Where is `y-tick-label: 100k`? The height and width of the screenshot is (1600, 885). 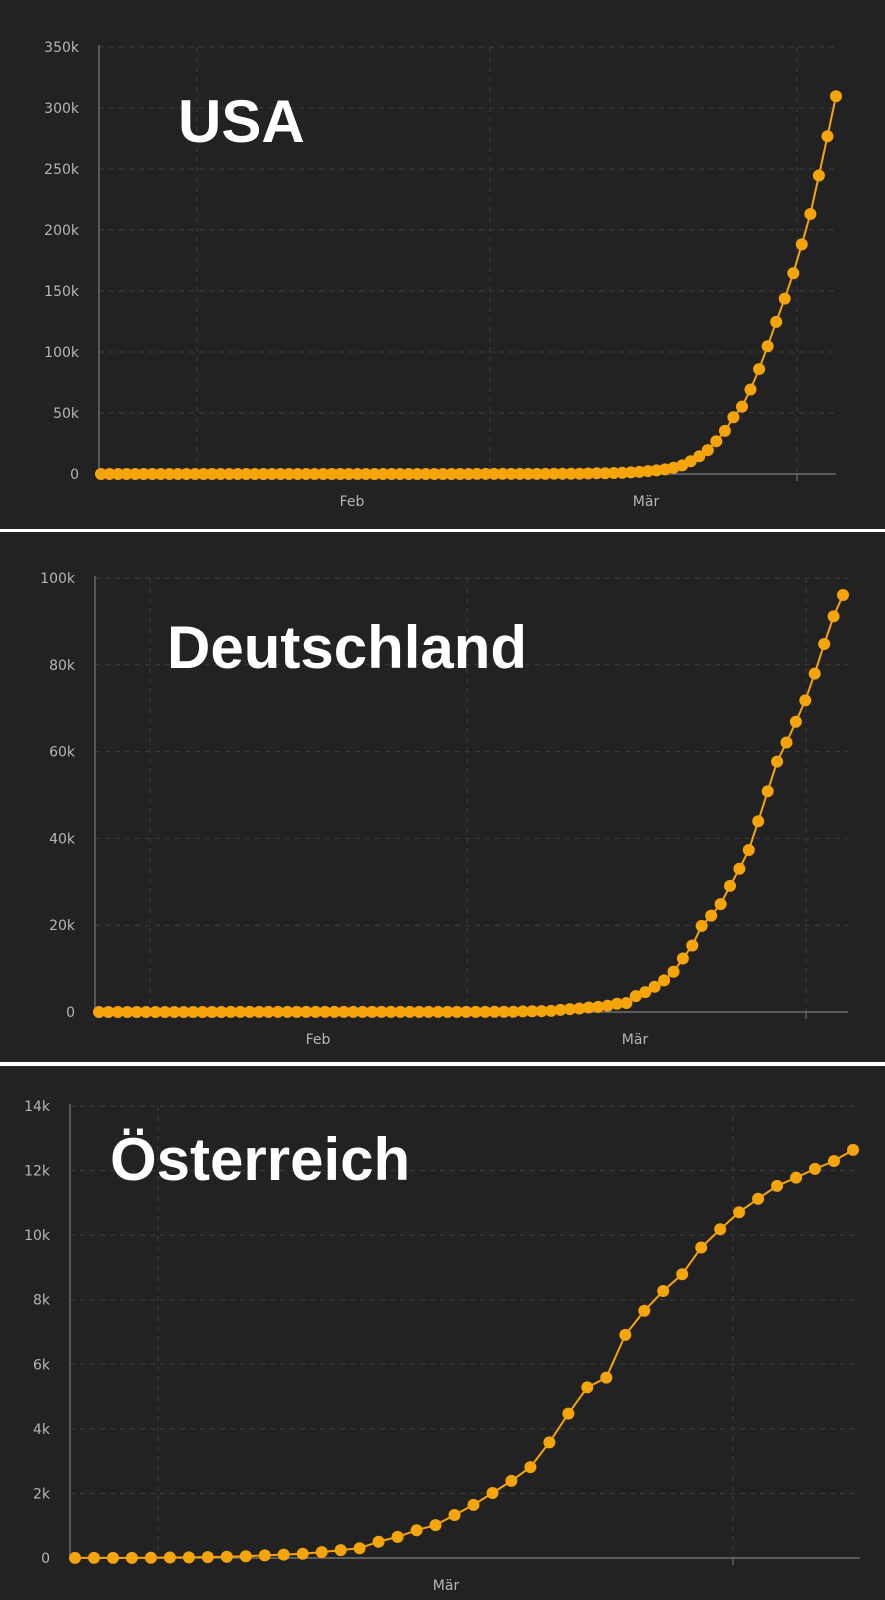
y-tick-label: 100k is located at coordinates (58, 579).